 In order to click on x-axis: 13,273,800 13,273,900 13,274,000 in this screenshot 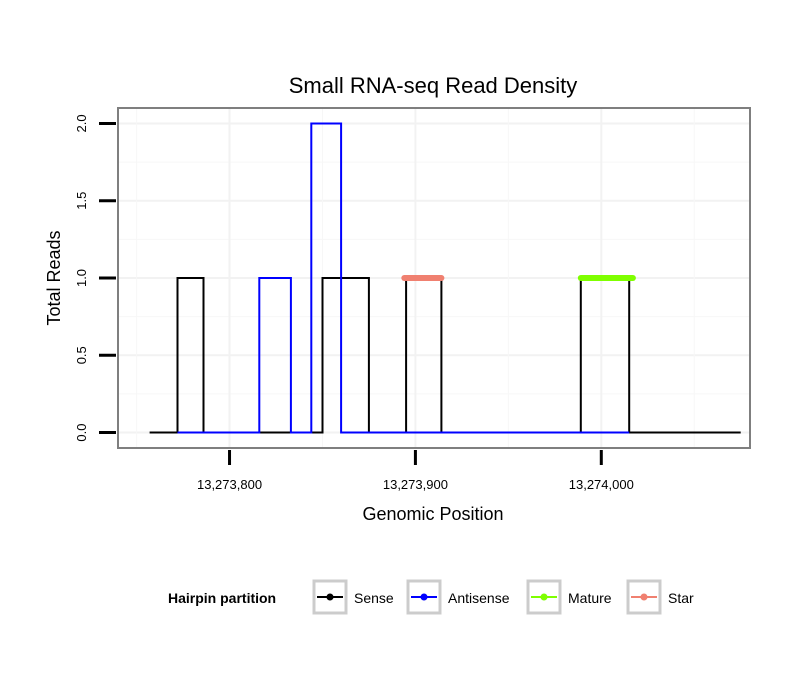, I will do `click(415, 471)`.